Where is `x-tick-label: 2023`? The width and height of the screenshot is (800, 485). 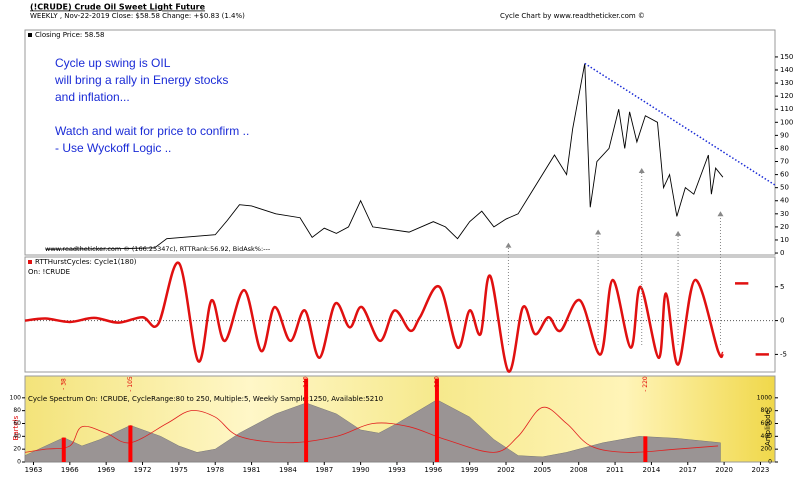 x-tick-label: 2023 is located at coordinates (761, 470).